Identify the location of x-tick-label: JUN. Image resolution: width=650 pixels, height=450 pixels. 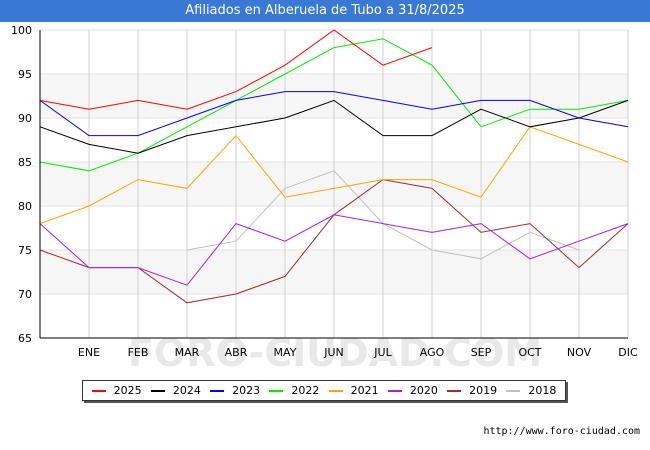
(333, 352).